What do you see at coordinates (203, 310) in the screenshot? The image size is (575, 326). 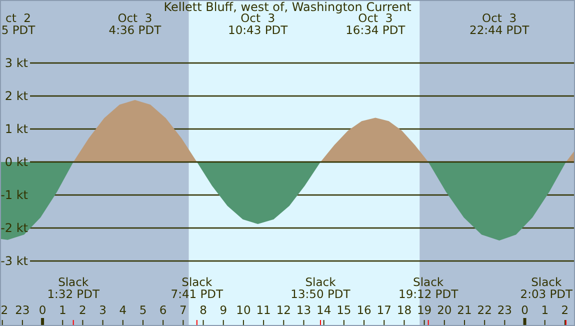 I see `x-tick-label: 8` at bounding box center [203, 310].